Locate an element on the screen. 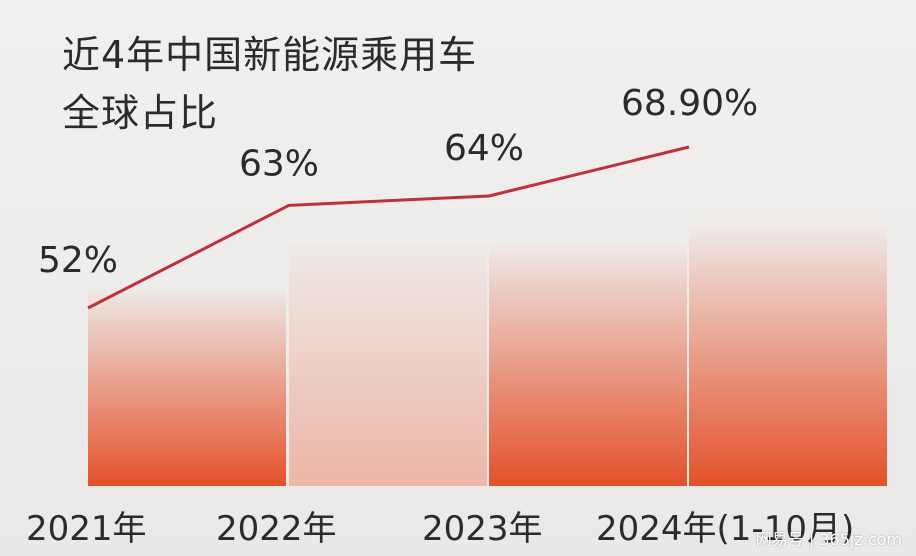 This screenshot has height=556, width=916. value-label-4: 68.90% is located at coordinates (689, 103).